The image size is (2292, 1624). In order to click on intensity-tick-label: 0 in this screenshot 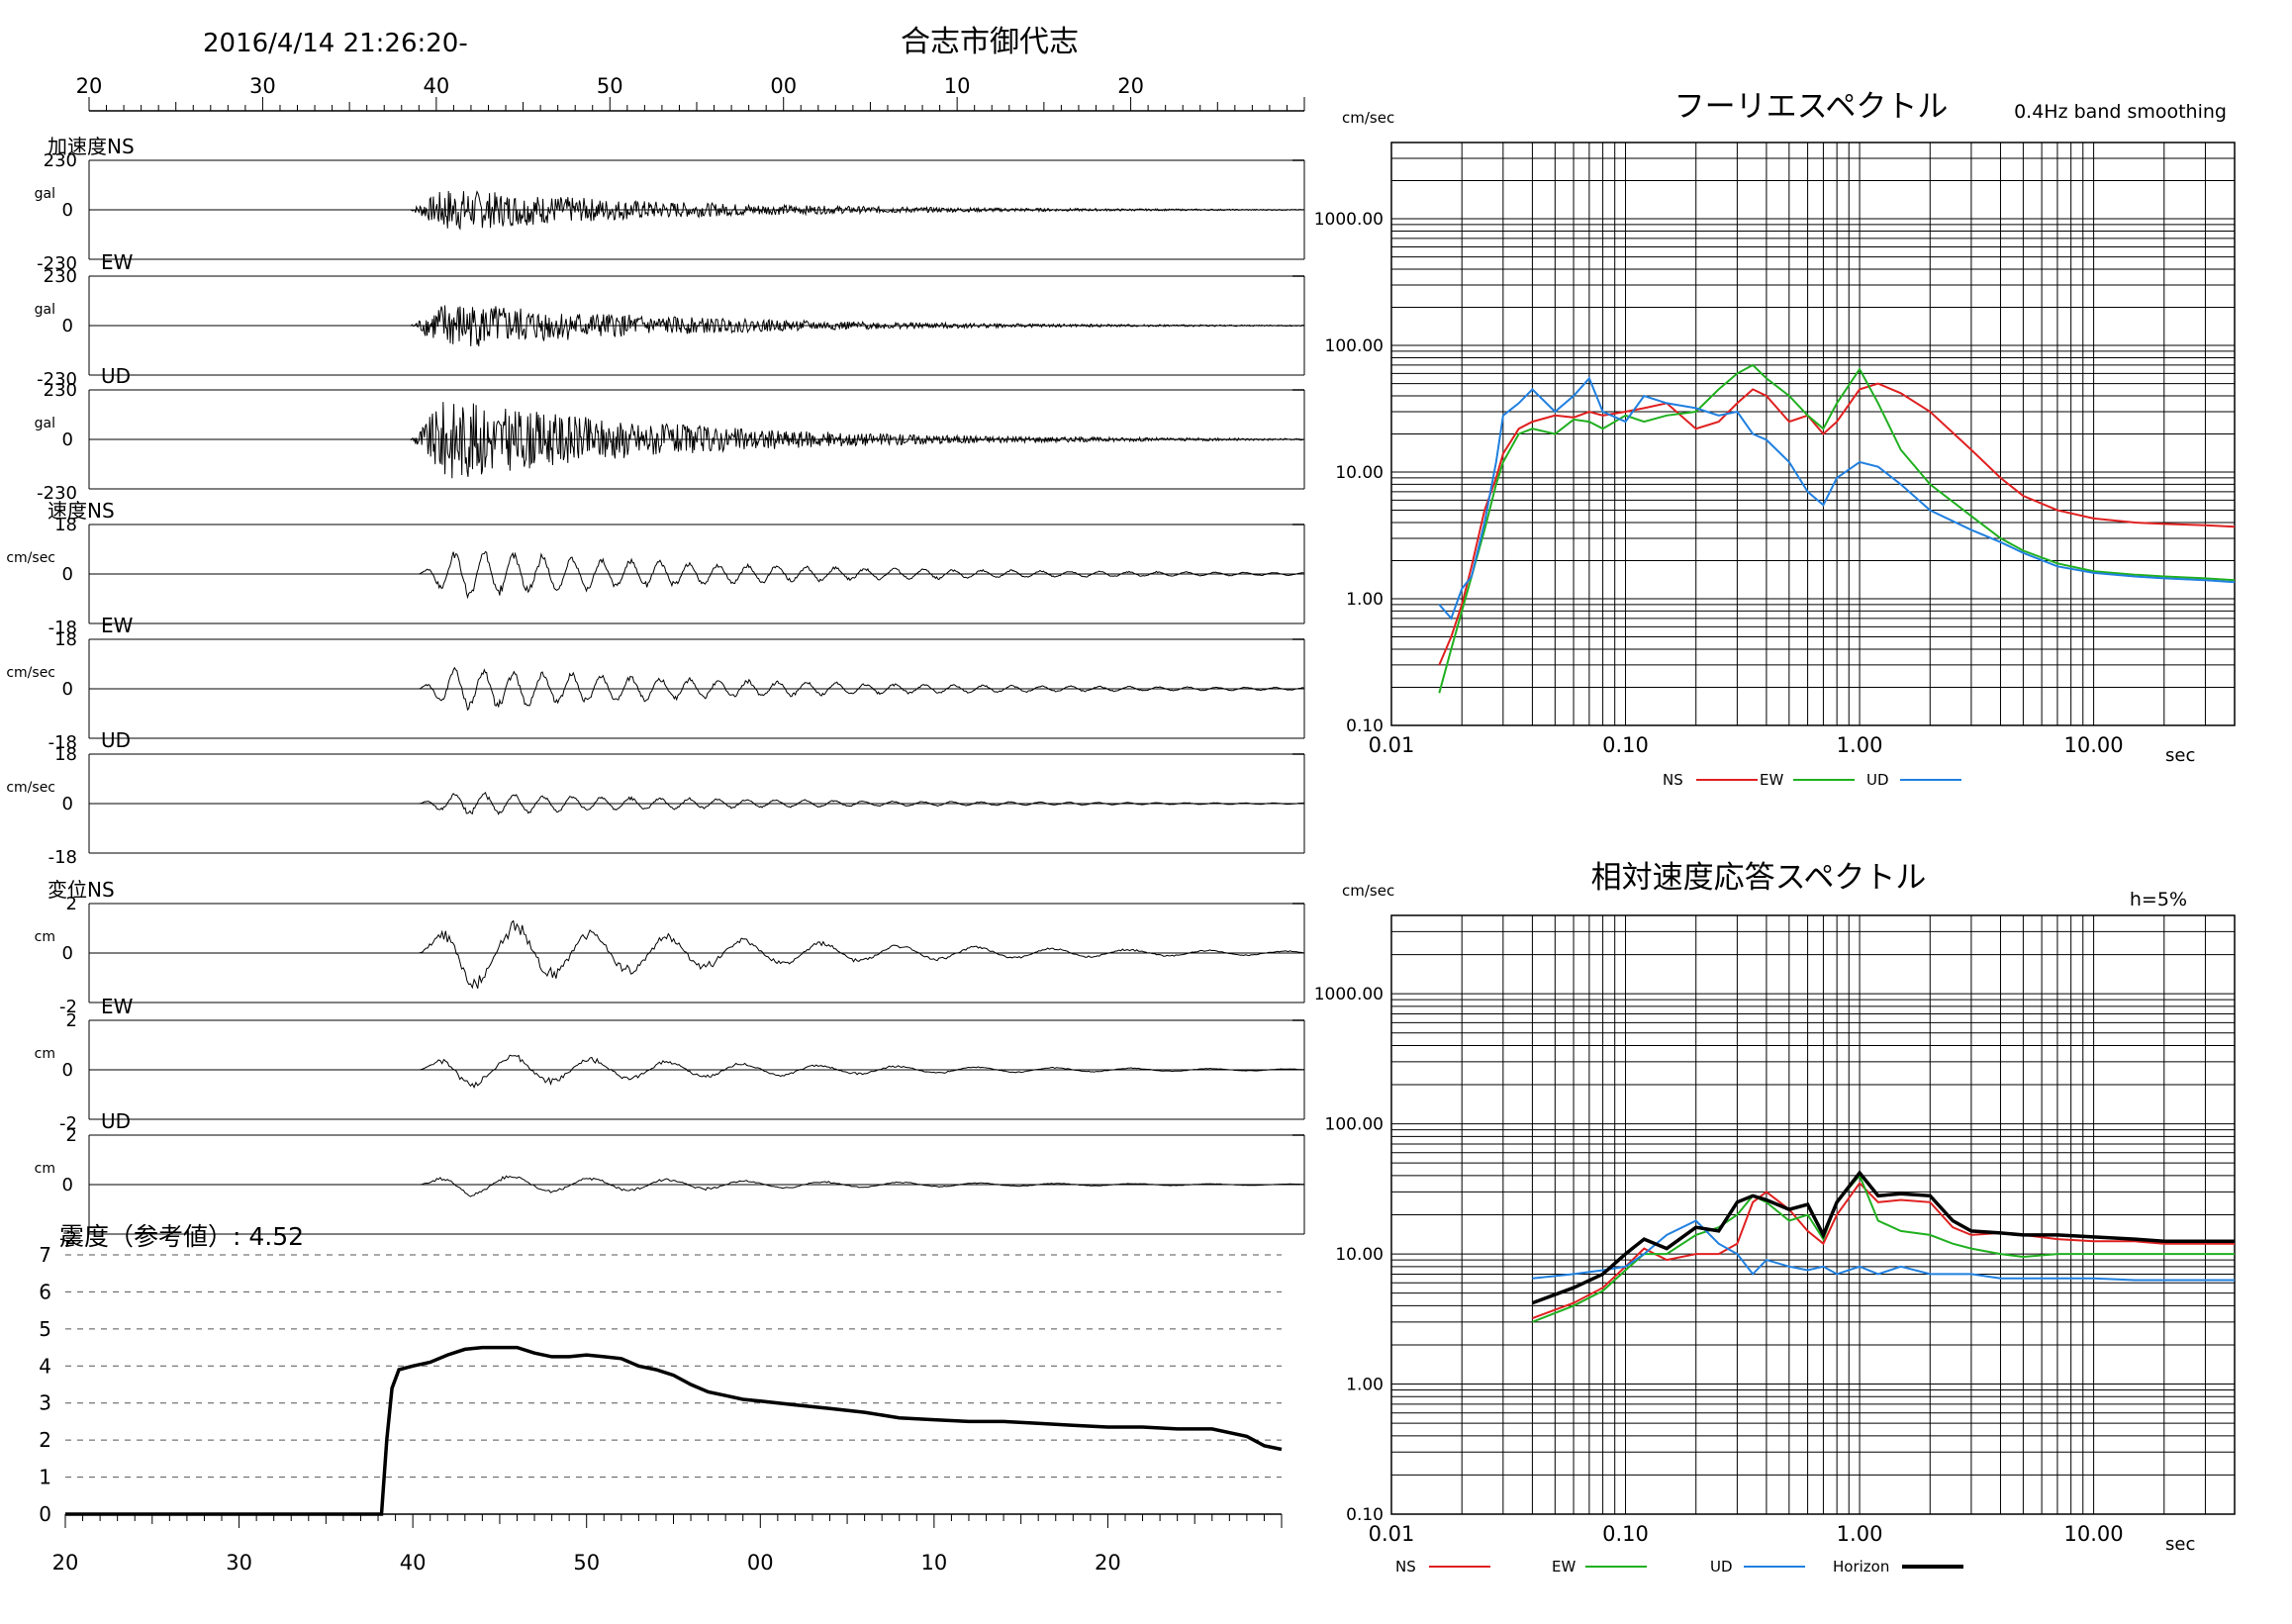, I will do `click(45, 1514)`.